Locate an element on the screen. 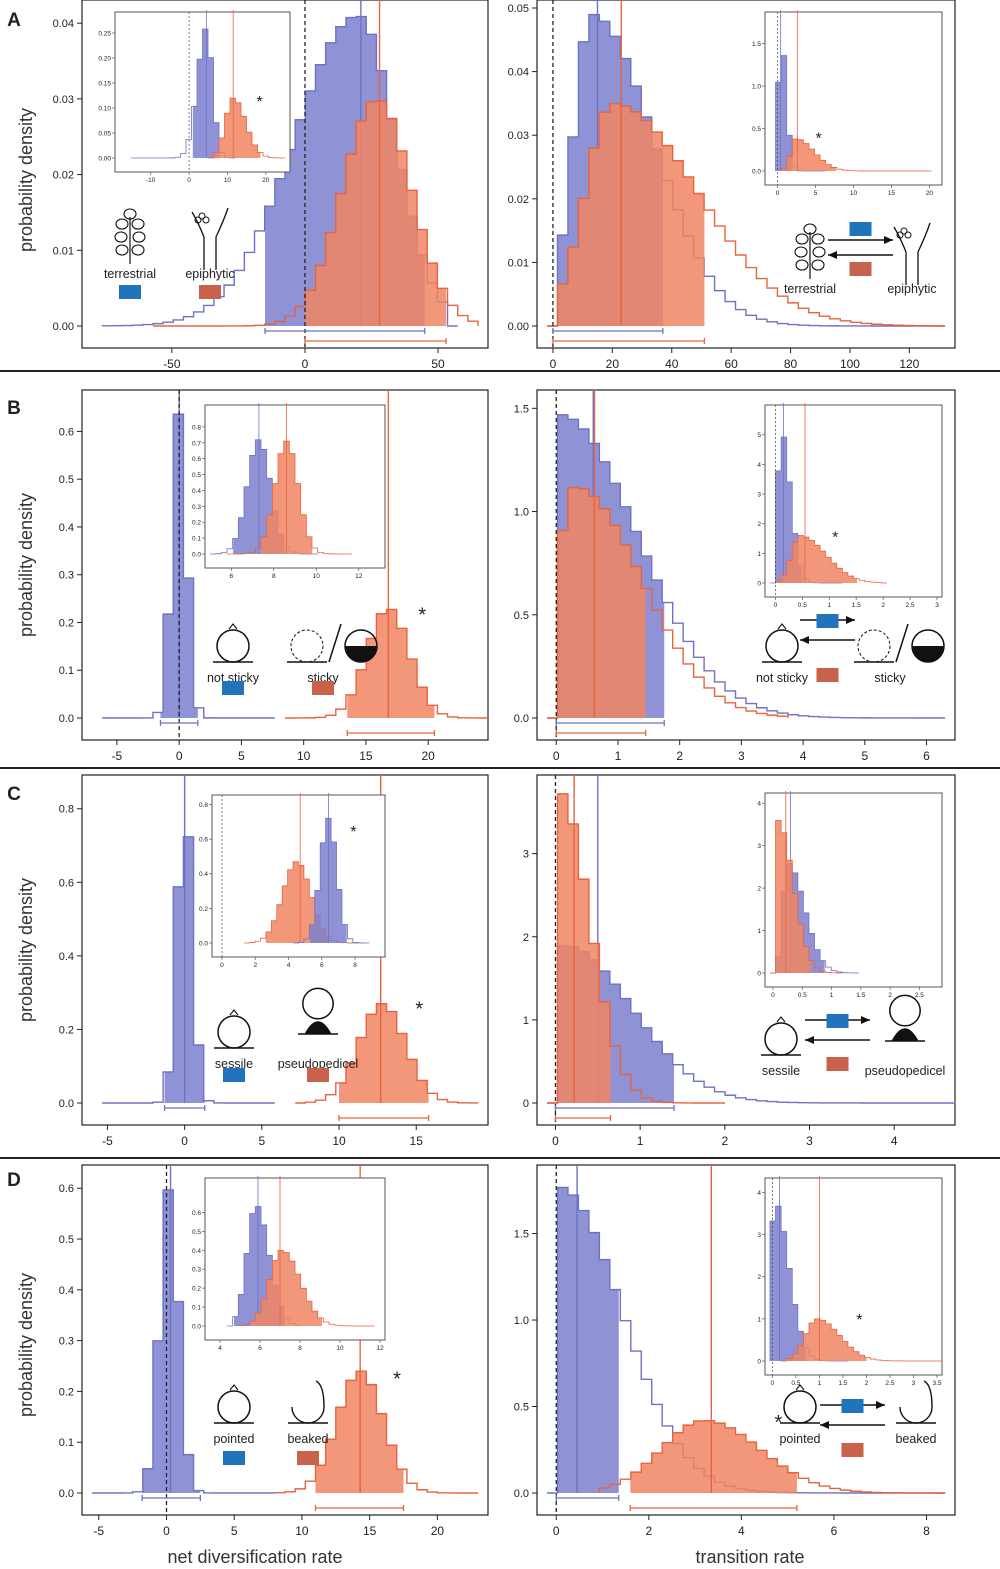  inset-y-tick-label: 0.8 is located at coordinates (196, 427).